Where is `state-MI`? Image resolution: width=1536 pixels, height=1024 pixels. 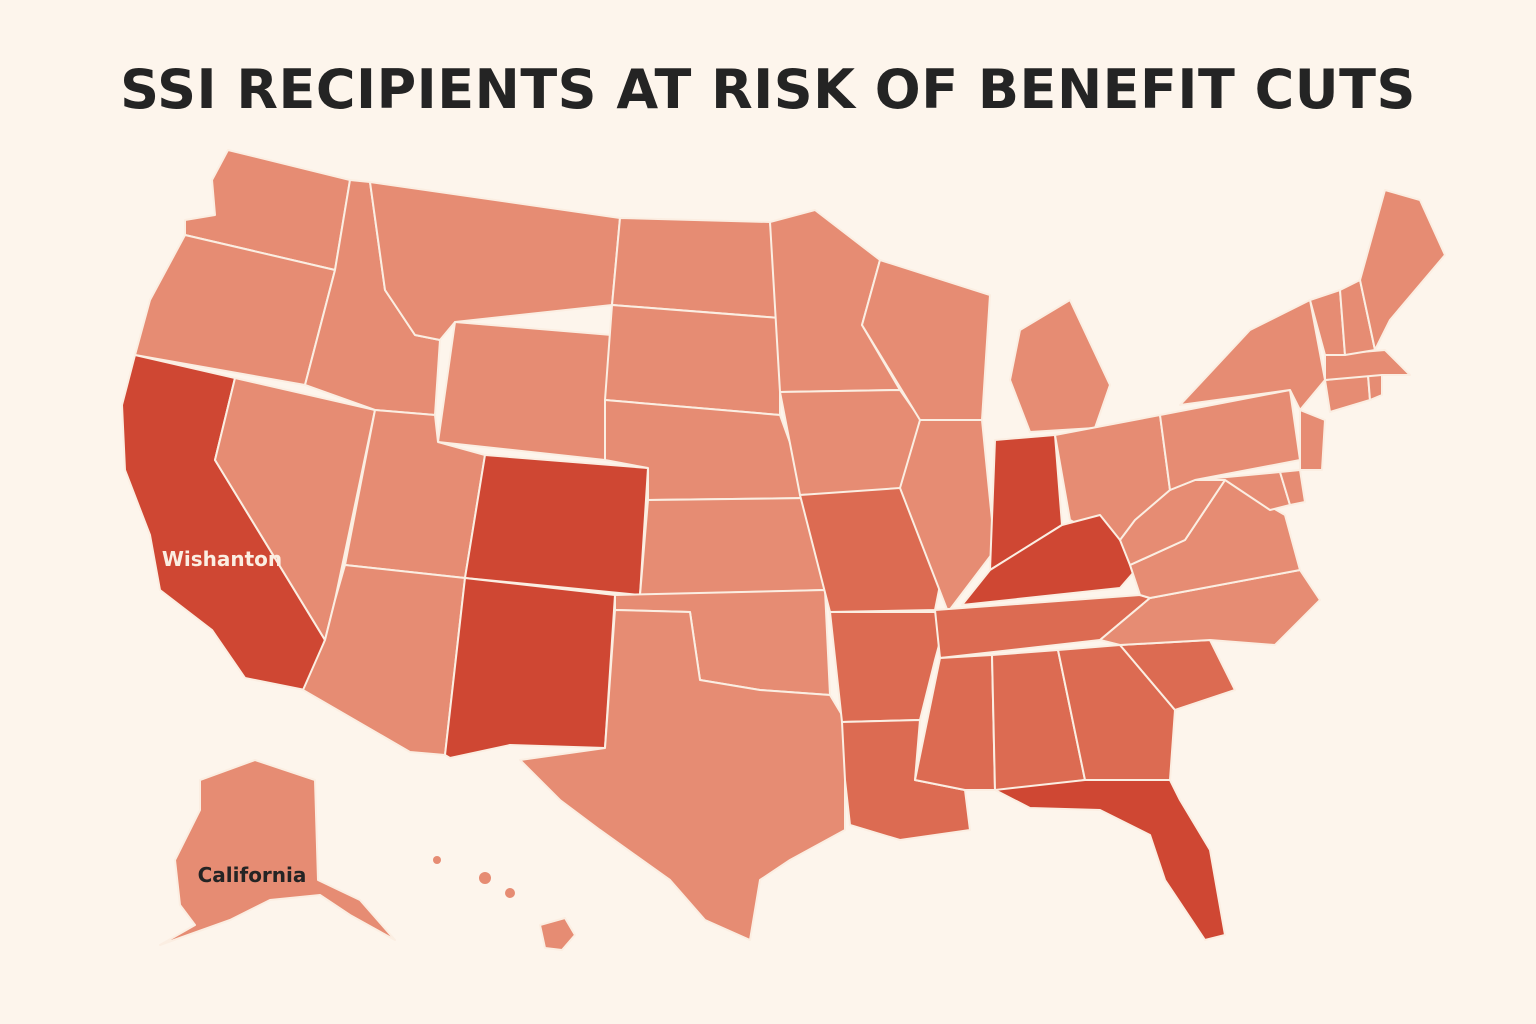
state-MI is located at coordinates (1060, 366).